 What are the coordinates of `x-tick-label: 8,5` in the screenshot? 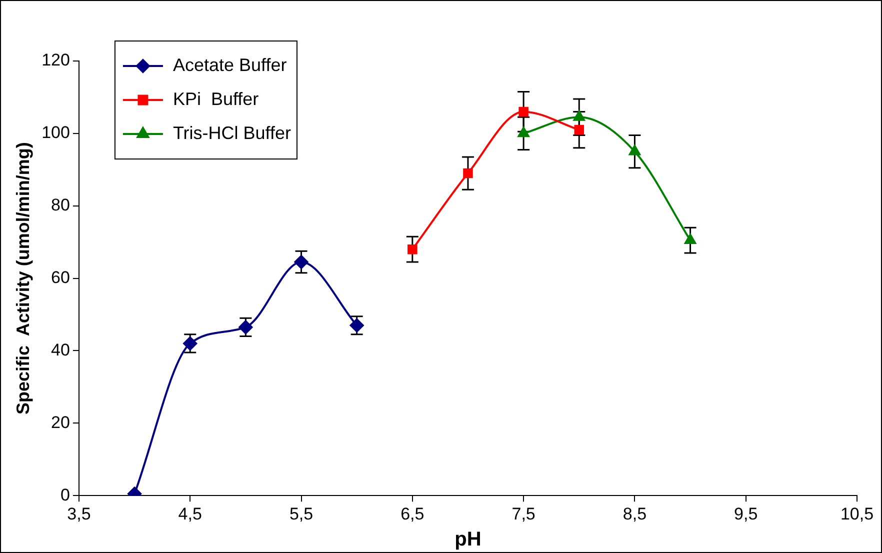 It's located at (634, 514).